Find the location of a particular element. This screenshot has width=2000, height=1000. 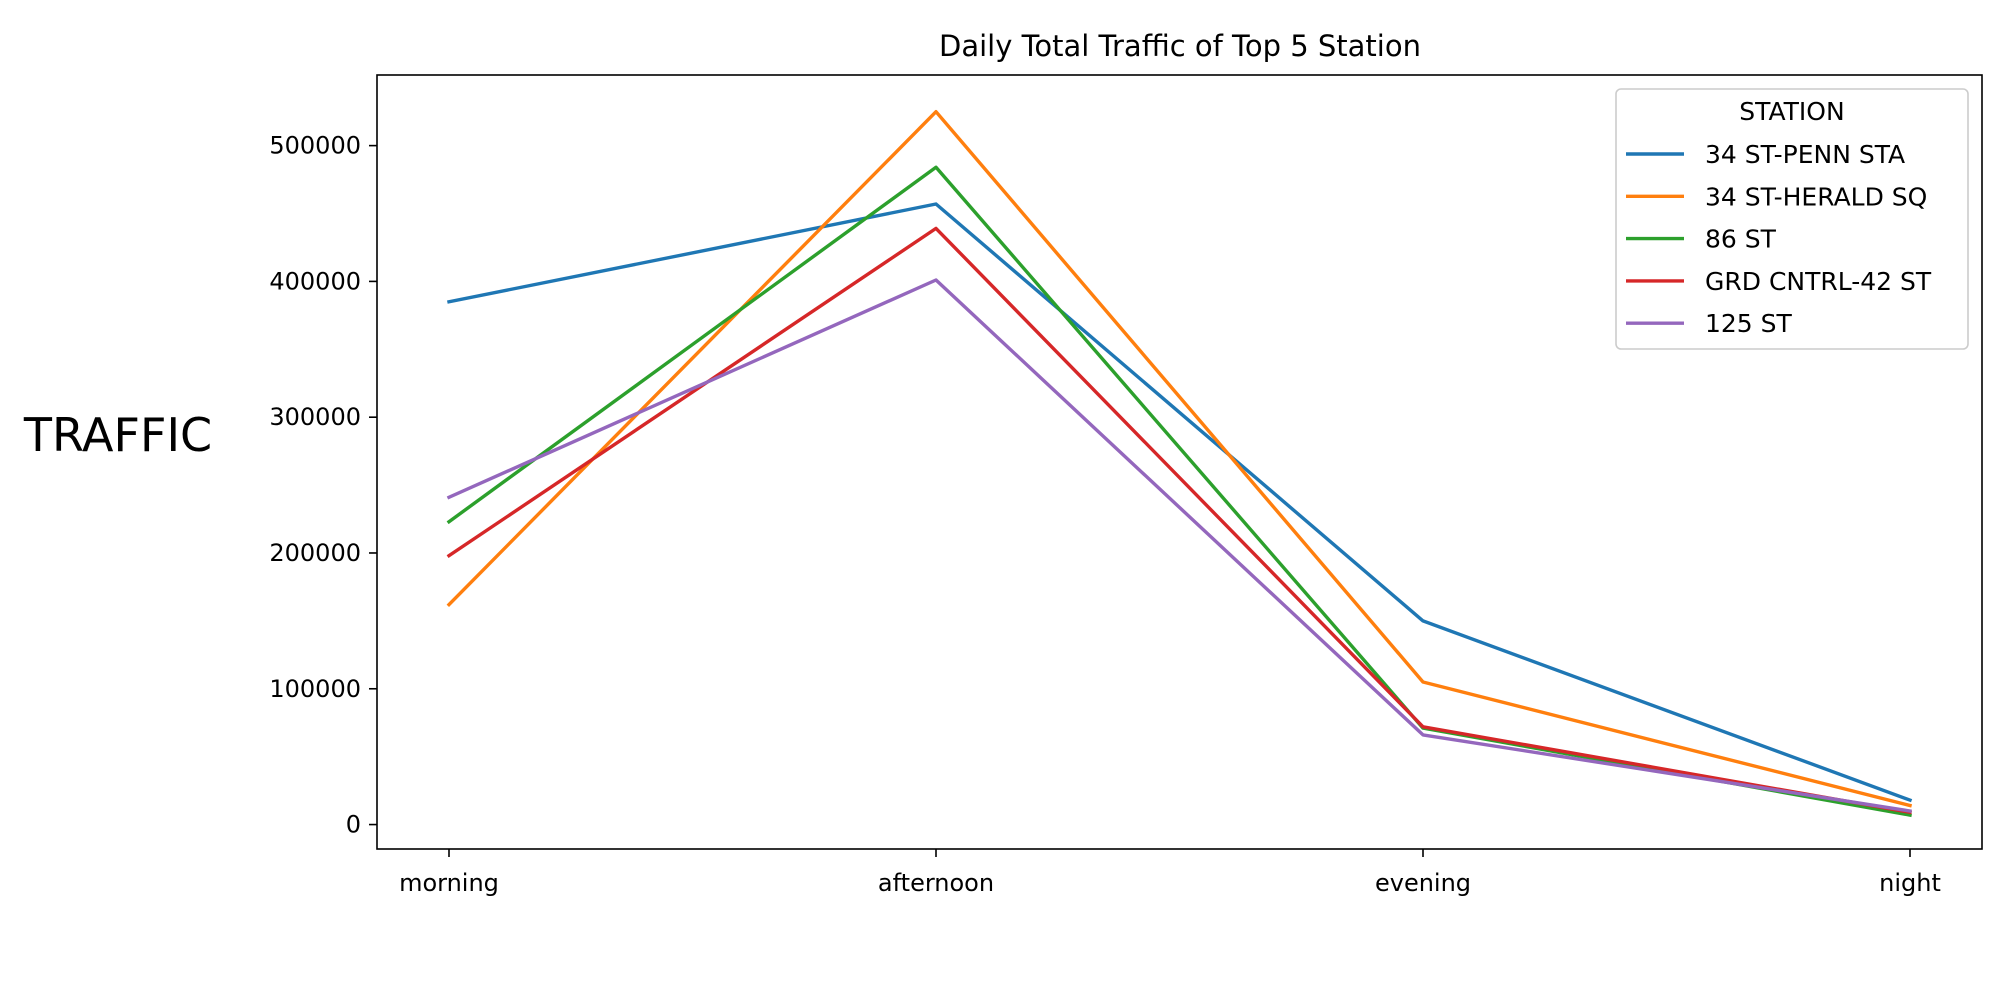

legend-entry-0: 34 ST-PENN STA is located at coordinates (1805, 154).